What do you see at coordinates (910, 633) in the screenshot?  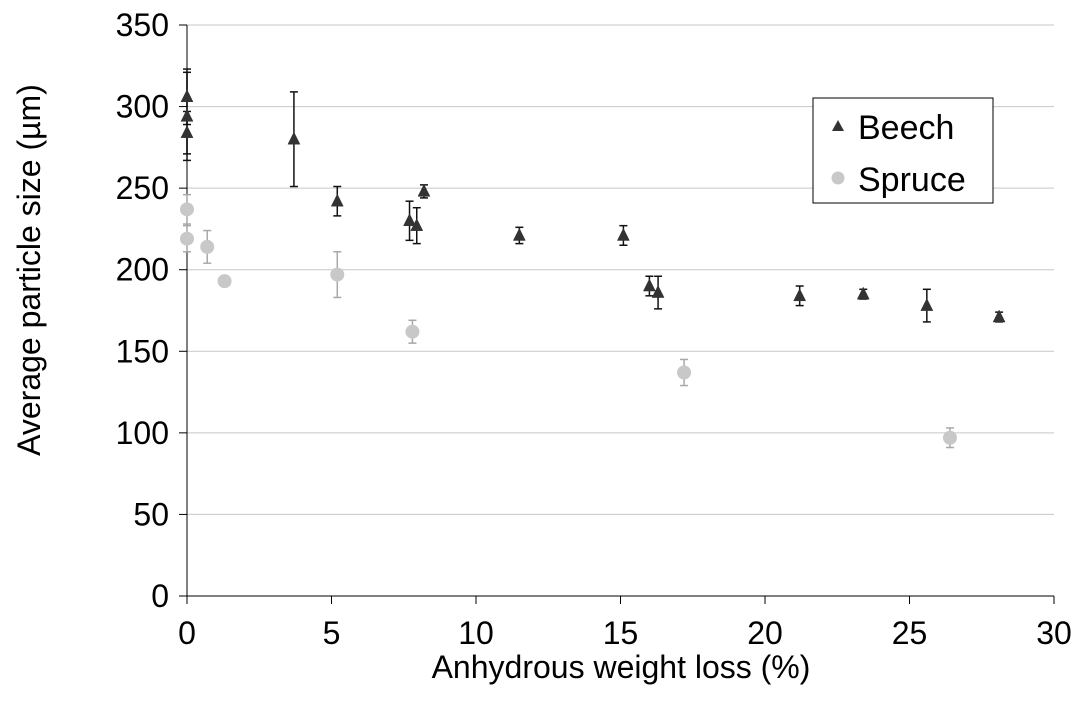 I see `x-tick-label: 25` at bounding box center [910, 633].